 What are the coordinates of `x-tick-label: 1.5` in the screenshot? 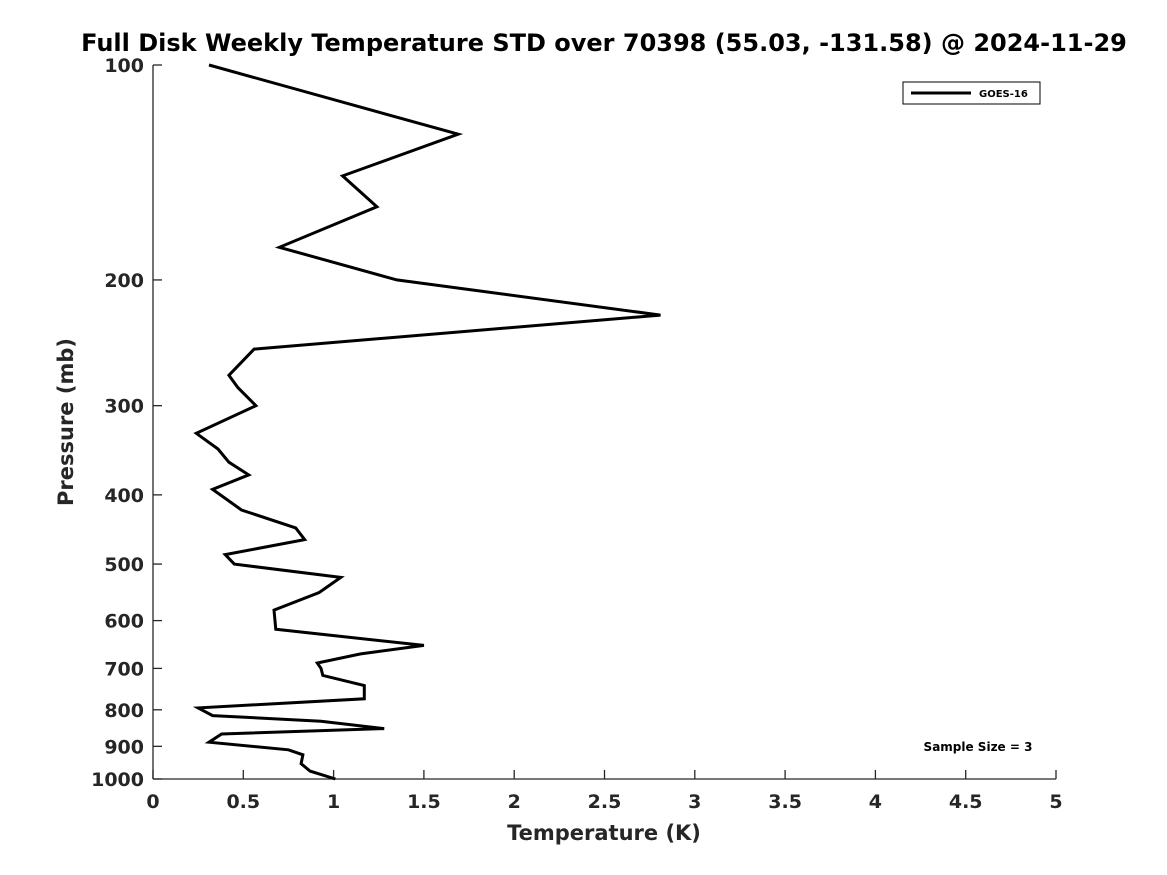 It's located at (424, 802).